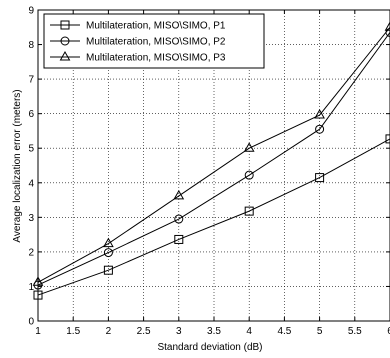  What do you see at coordinates (355, 331) in the screenshot?
I see `x-tick-label: 5.5` at bounding box center [355, 331].